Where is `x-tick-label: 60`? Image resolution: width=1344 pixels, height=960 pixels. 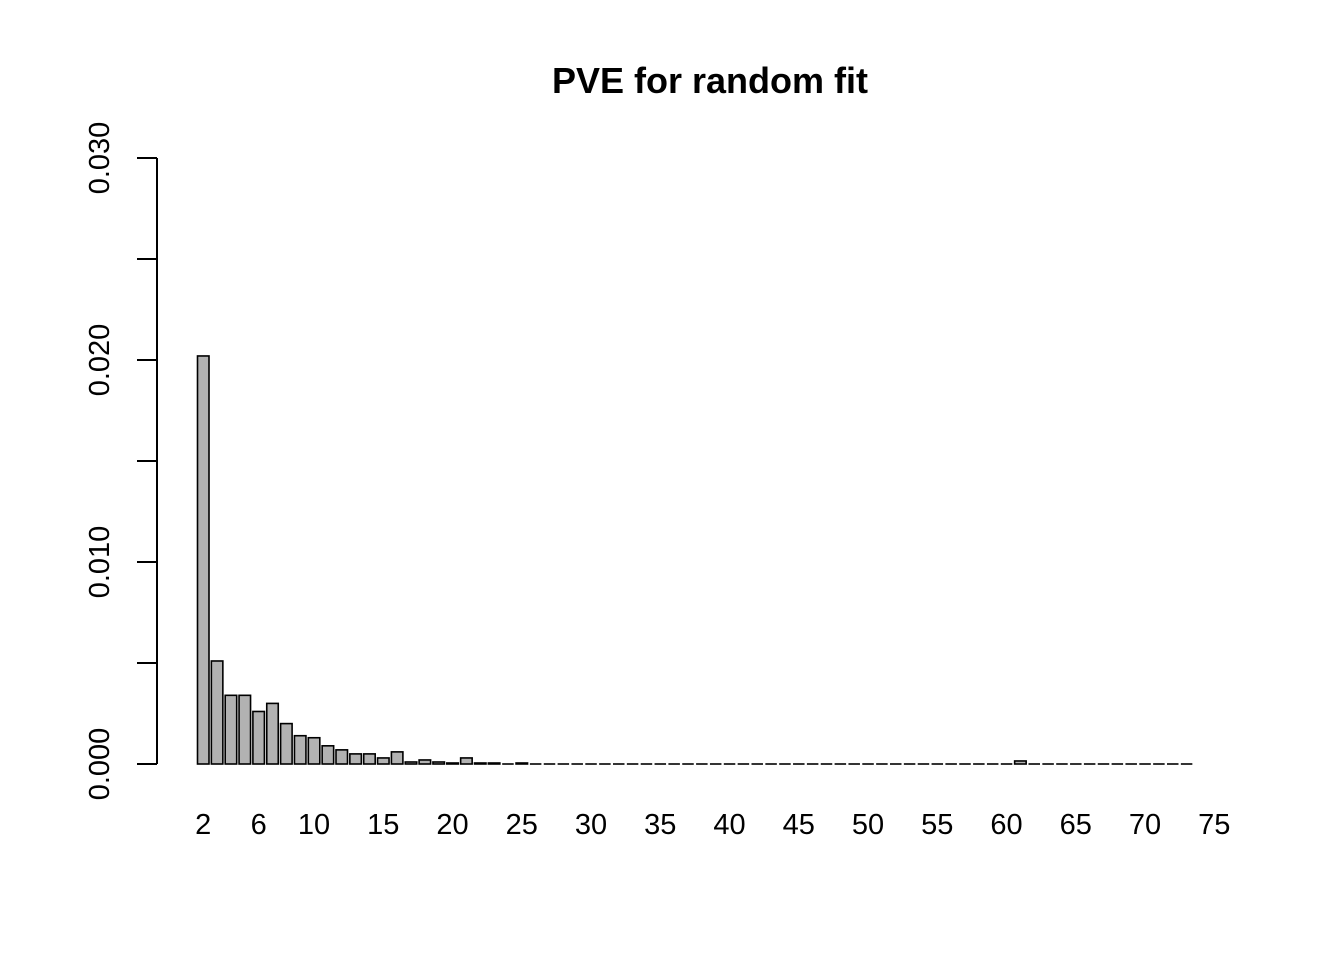 x-tick-label: 60 is located at coordinates (1006, 825).